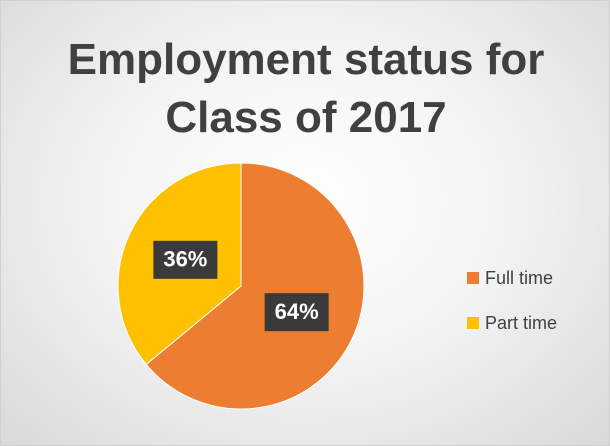 The height and width of the screenshot is (446, 610). I want to click on legend-label: Part time, so click(521, 323).